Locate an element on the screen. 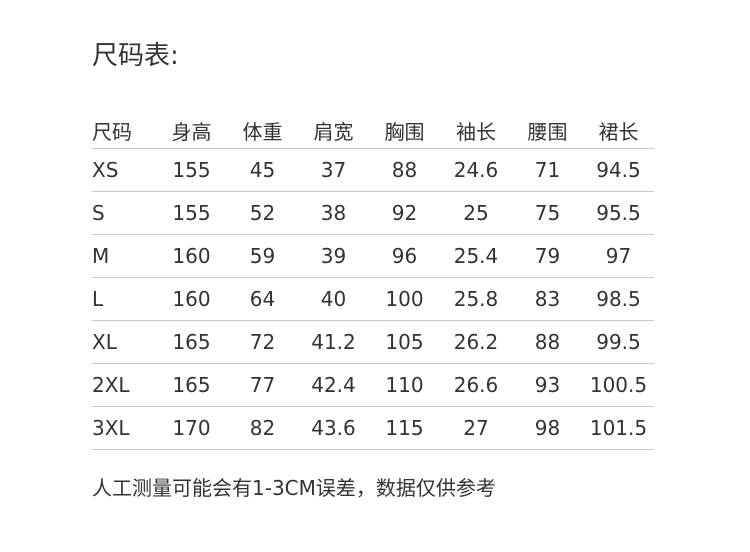 Image resolution: width=750 pixels, height=552 pixels. table-row: 2XL 165 77 42.4 110 26.6 93 100.5 is located at coordinates (373, 385).